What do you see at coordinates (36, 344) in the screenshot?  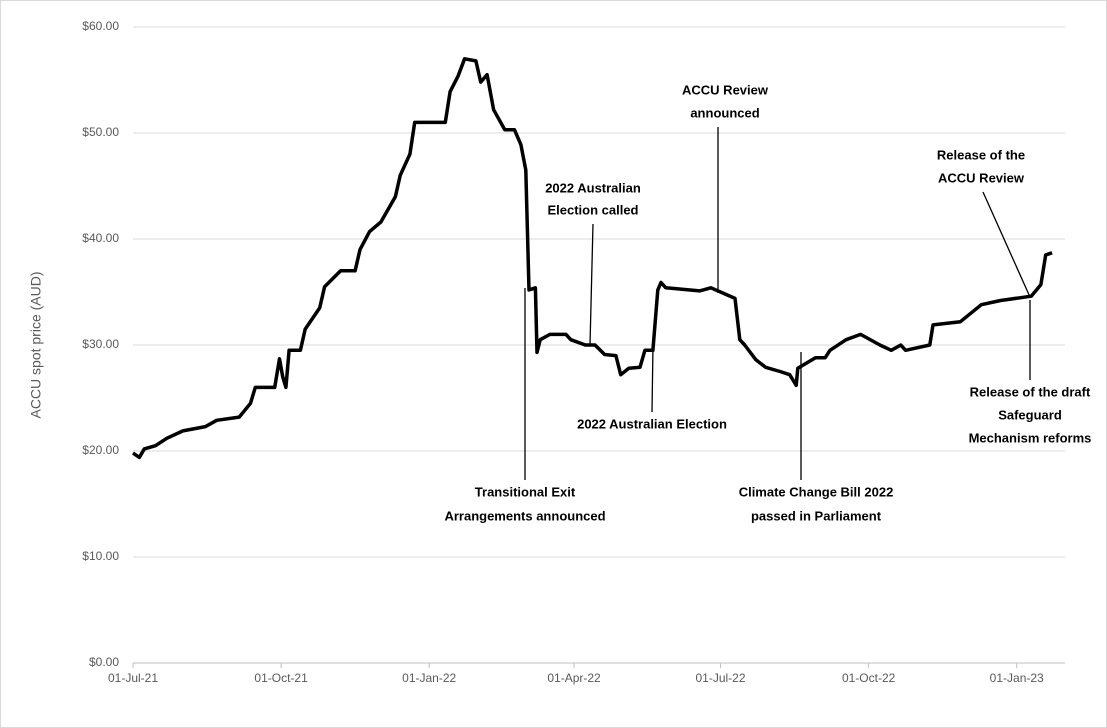 I see `y-axis-label: ACCU spot price (AUD)` at bounding box center [36, 344].